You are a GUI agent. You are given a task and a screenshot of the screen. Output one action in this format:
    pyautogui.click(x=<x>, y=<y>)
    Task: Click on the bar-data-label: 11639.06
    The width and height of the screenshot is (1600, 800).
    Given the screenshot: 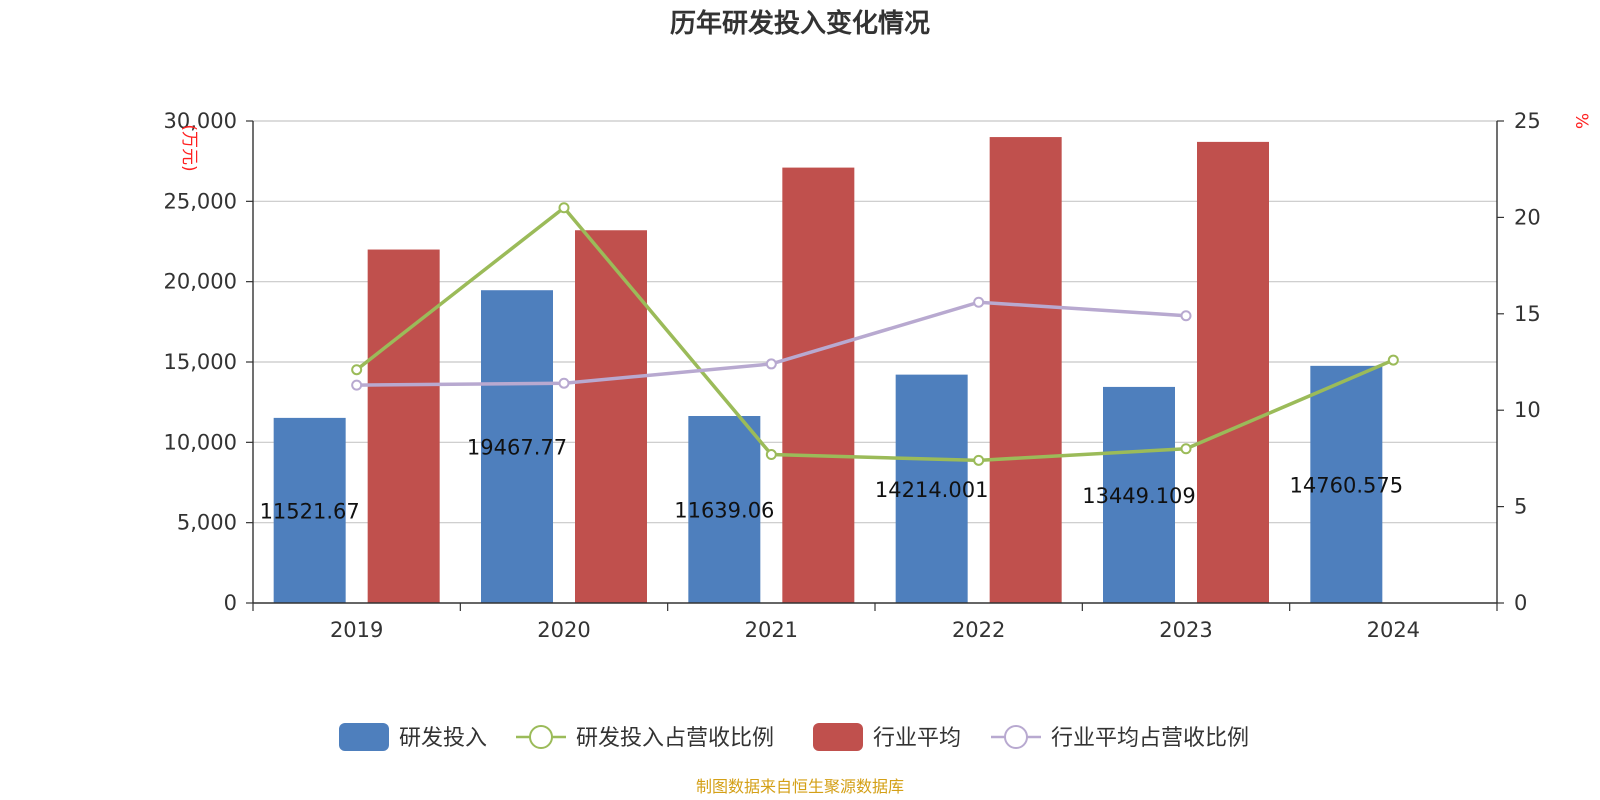 What is the action you would take?
    pyautogui.click(x=724, y=510)
    